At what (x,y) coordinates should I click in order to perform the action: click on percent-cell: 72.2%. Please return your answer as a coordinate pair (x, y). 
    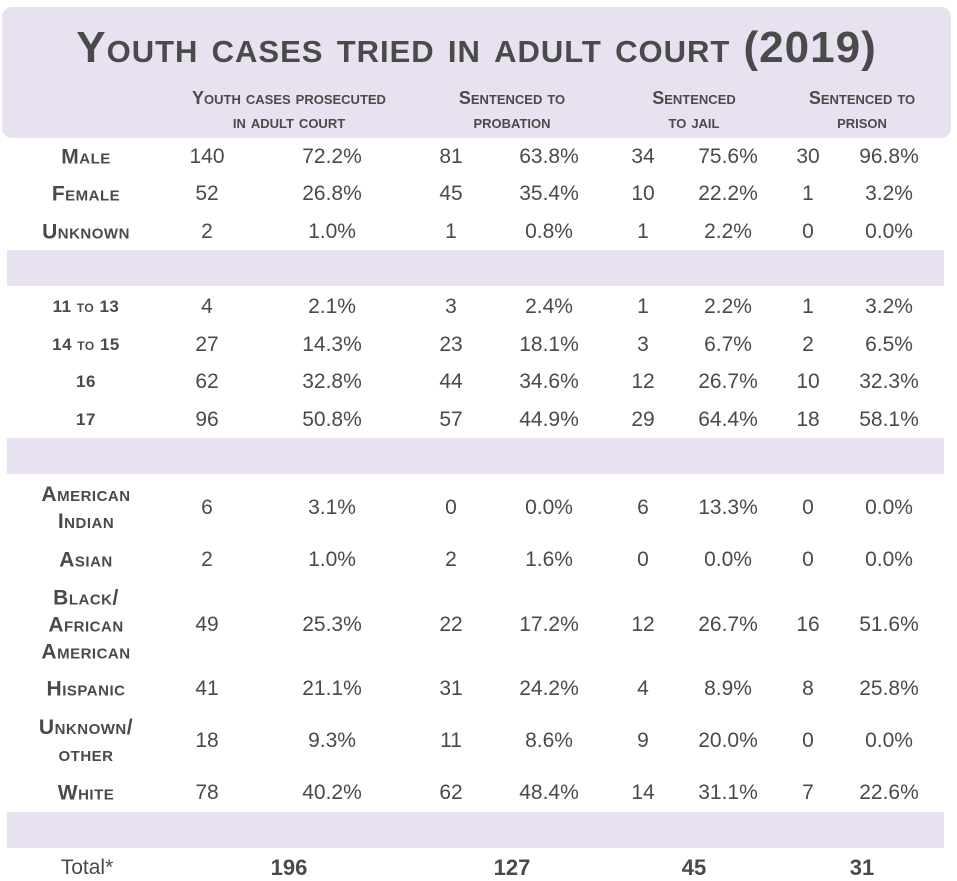
    Looking at the image, I should click on (332, 156).